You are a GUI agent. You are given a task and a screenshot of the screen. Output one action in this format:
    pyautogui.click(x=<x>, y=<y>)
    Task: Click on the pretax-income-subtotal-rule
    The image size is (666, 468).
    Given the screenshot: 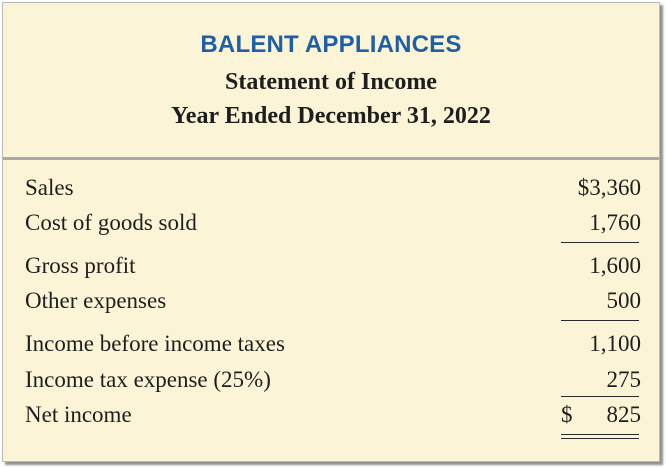 What is the action you would take?
    pyautogui.click(x=600, y=320)
    